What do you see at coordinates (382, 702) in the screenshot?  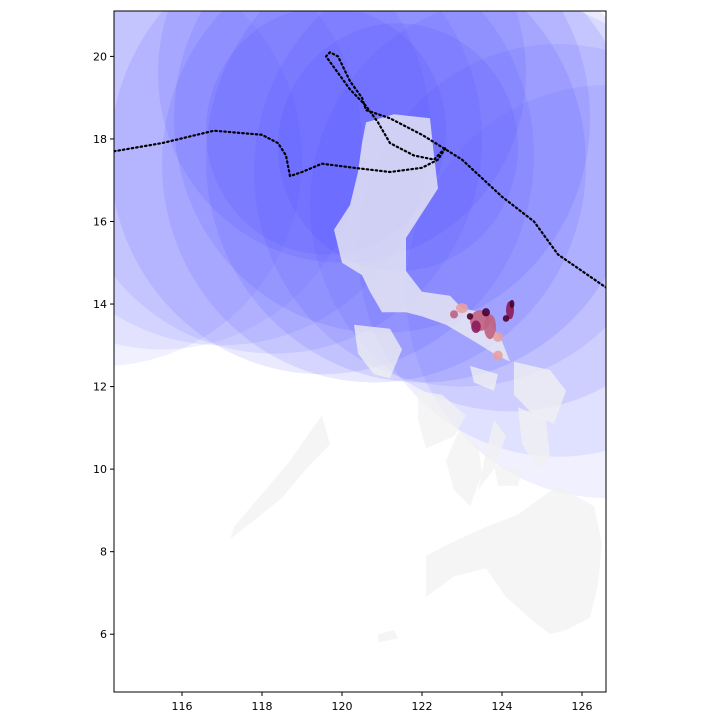 I see `x-axis: 116 118 120 122 124 126` at bounding box center [382, 702].